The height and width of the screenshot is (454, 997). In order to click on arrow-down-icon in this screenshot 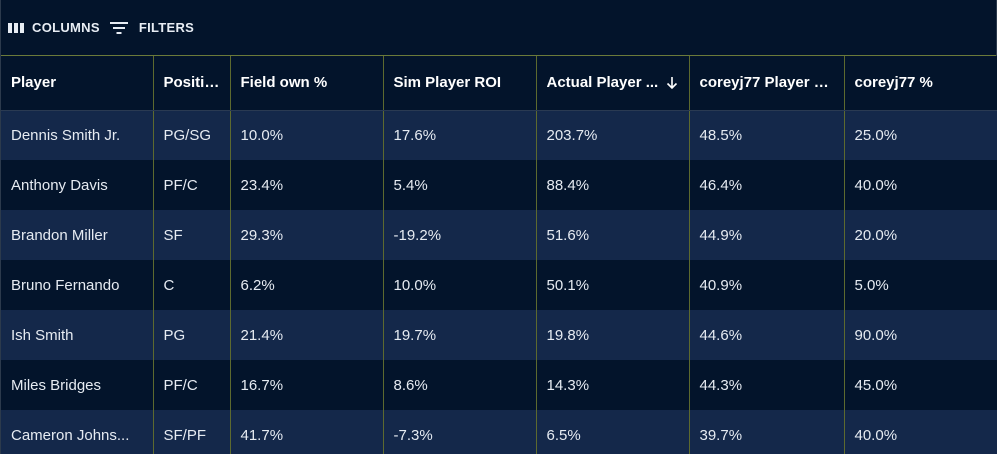, I will do `click(672, 83)`.